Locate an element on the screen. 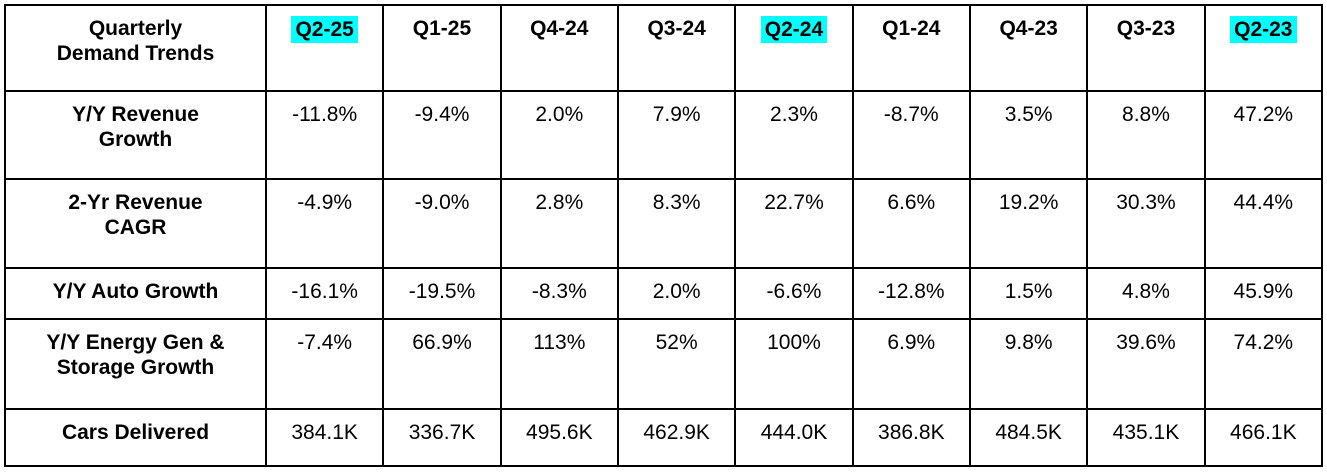  data-cell: 495.6K is located at coordinates (559, 437).